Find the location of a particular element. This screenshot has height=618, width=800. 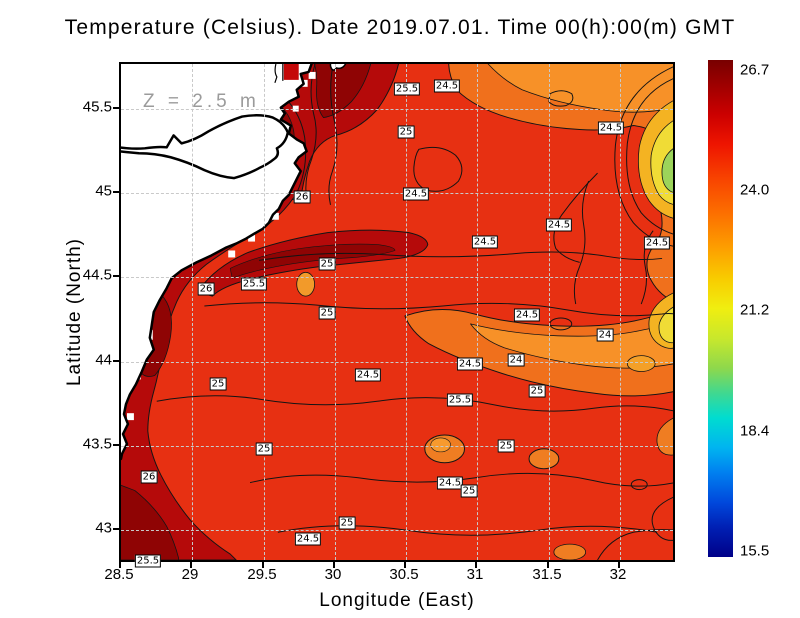

y-tick-label: 45 is located at coordinates (103, 191).